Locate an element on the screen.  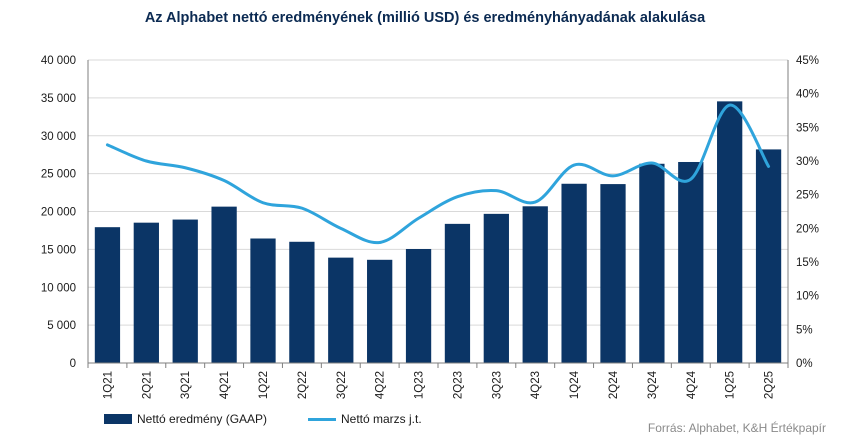
y-left-tick-label: 25 000 is located at coordinates (58, 175).